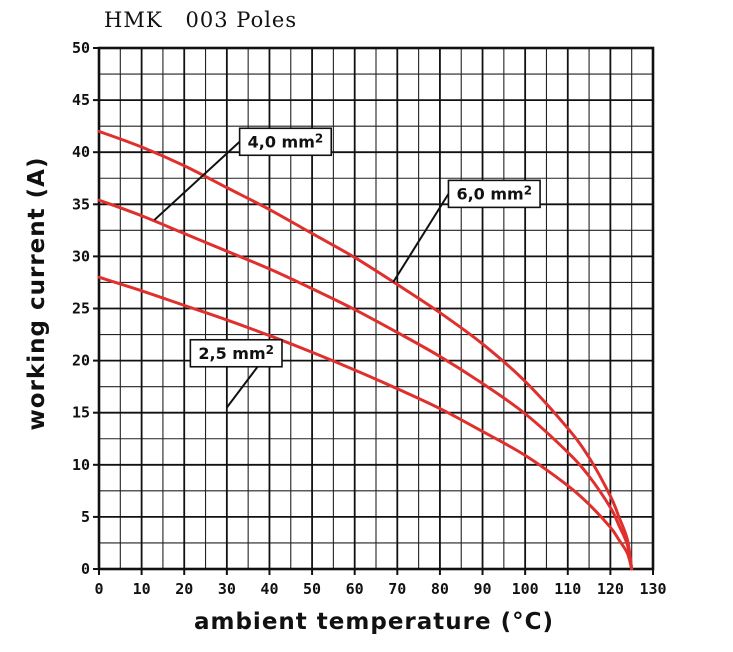 This screenshot has height=652, width=733. What do you see at coordinates (380, 589) in the screenshot?
I see `x-axis-ticks: 0 10 20 30 40 50 60 70 80 90 100 110 120 130` at bounding box center [380, 589].